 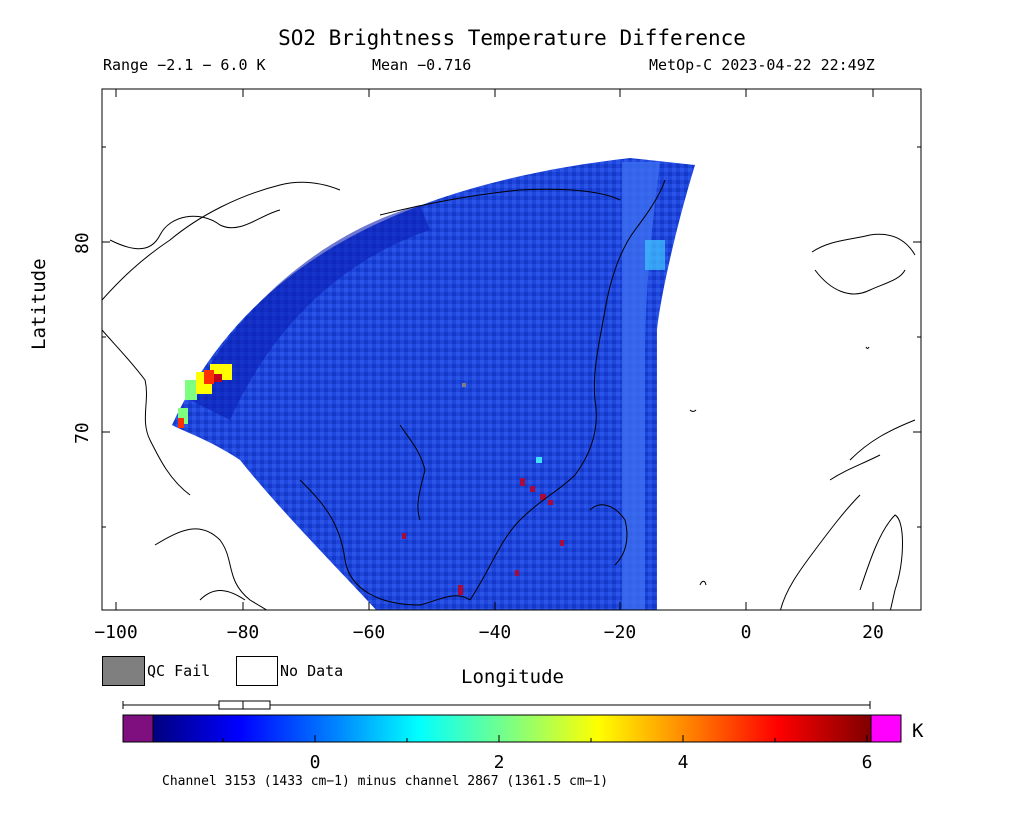 What do you see at coordinates (620, 632) in the screenshot?
I see `x-tick-label: −20` at bounding box center [620, 632].